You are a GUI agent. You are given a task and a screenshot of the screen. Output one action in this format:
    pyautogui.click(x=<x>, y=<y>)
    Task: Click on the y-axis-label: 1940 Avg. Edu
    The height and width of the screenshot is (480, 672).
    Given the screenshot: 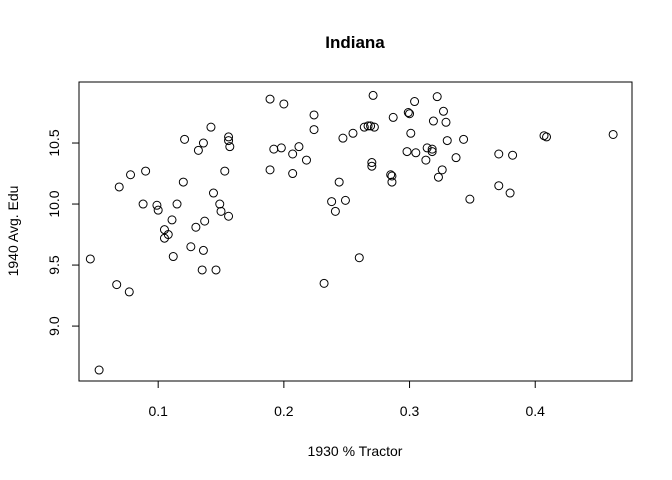 What is the action you would take?
    pyautogui.click(x=13, y=231)
    